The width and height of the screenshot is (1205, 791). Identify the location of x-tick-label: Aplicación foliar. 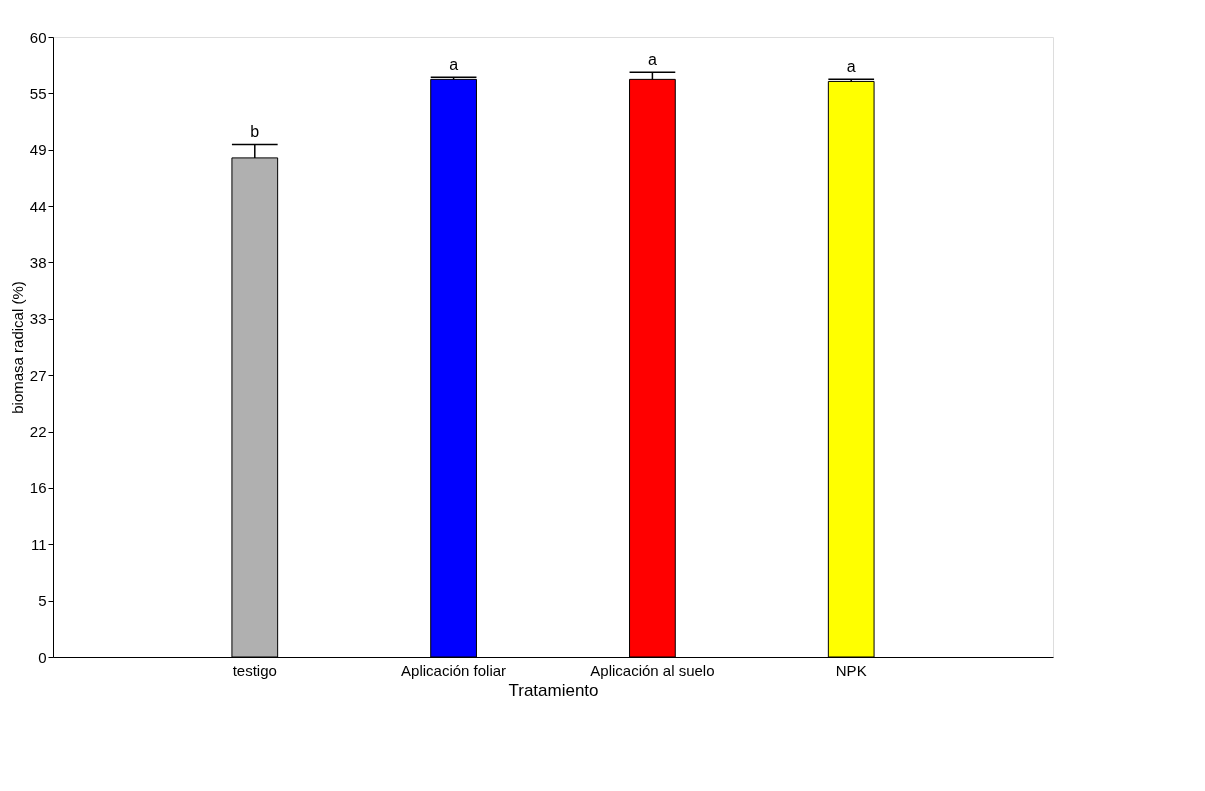
(454, 670).